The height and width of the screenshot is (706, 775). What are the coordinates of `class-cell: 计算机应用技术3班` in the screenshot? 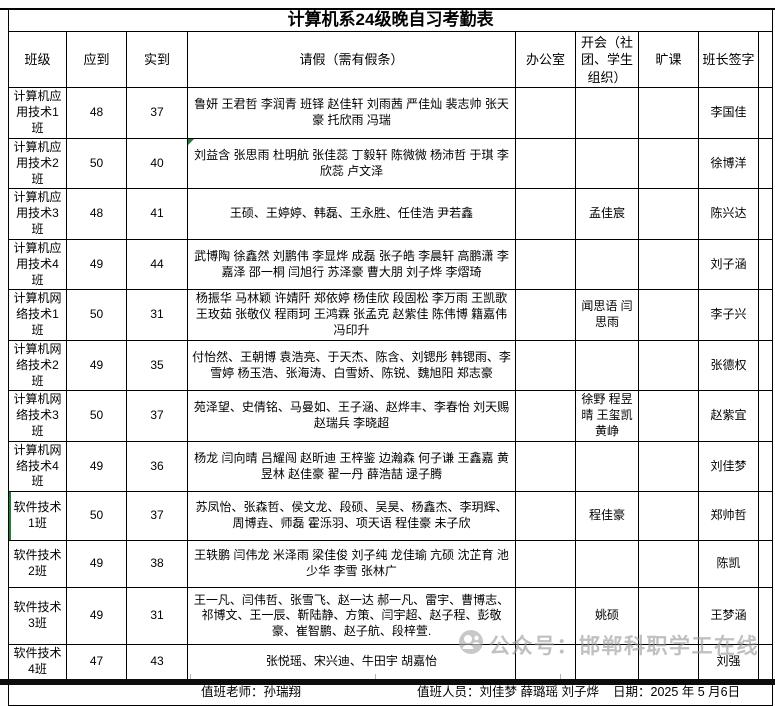 It's located at (37, 214).